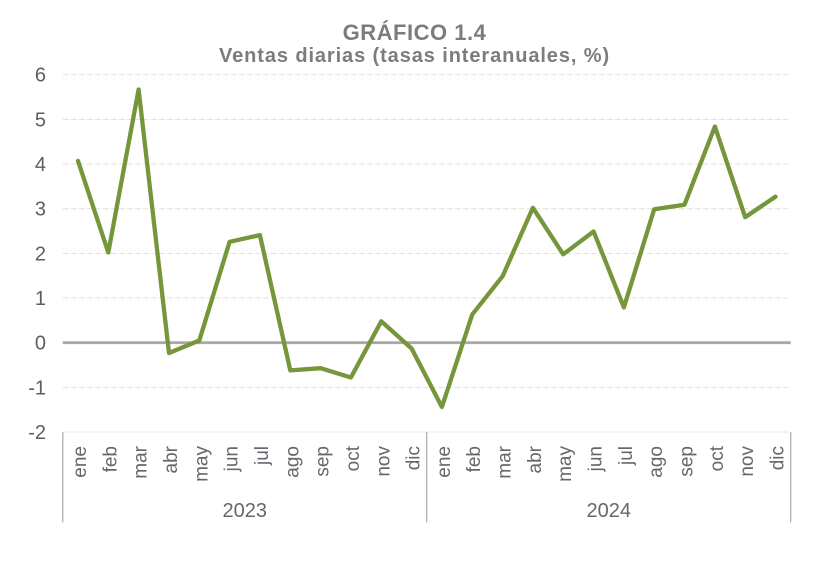 The image size is (838, 572). I want to click on svg-text: 2, so click(40, 254).